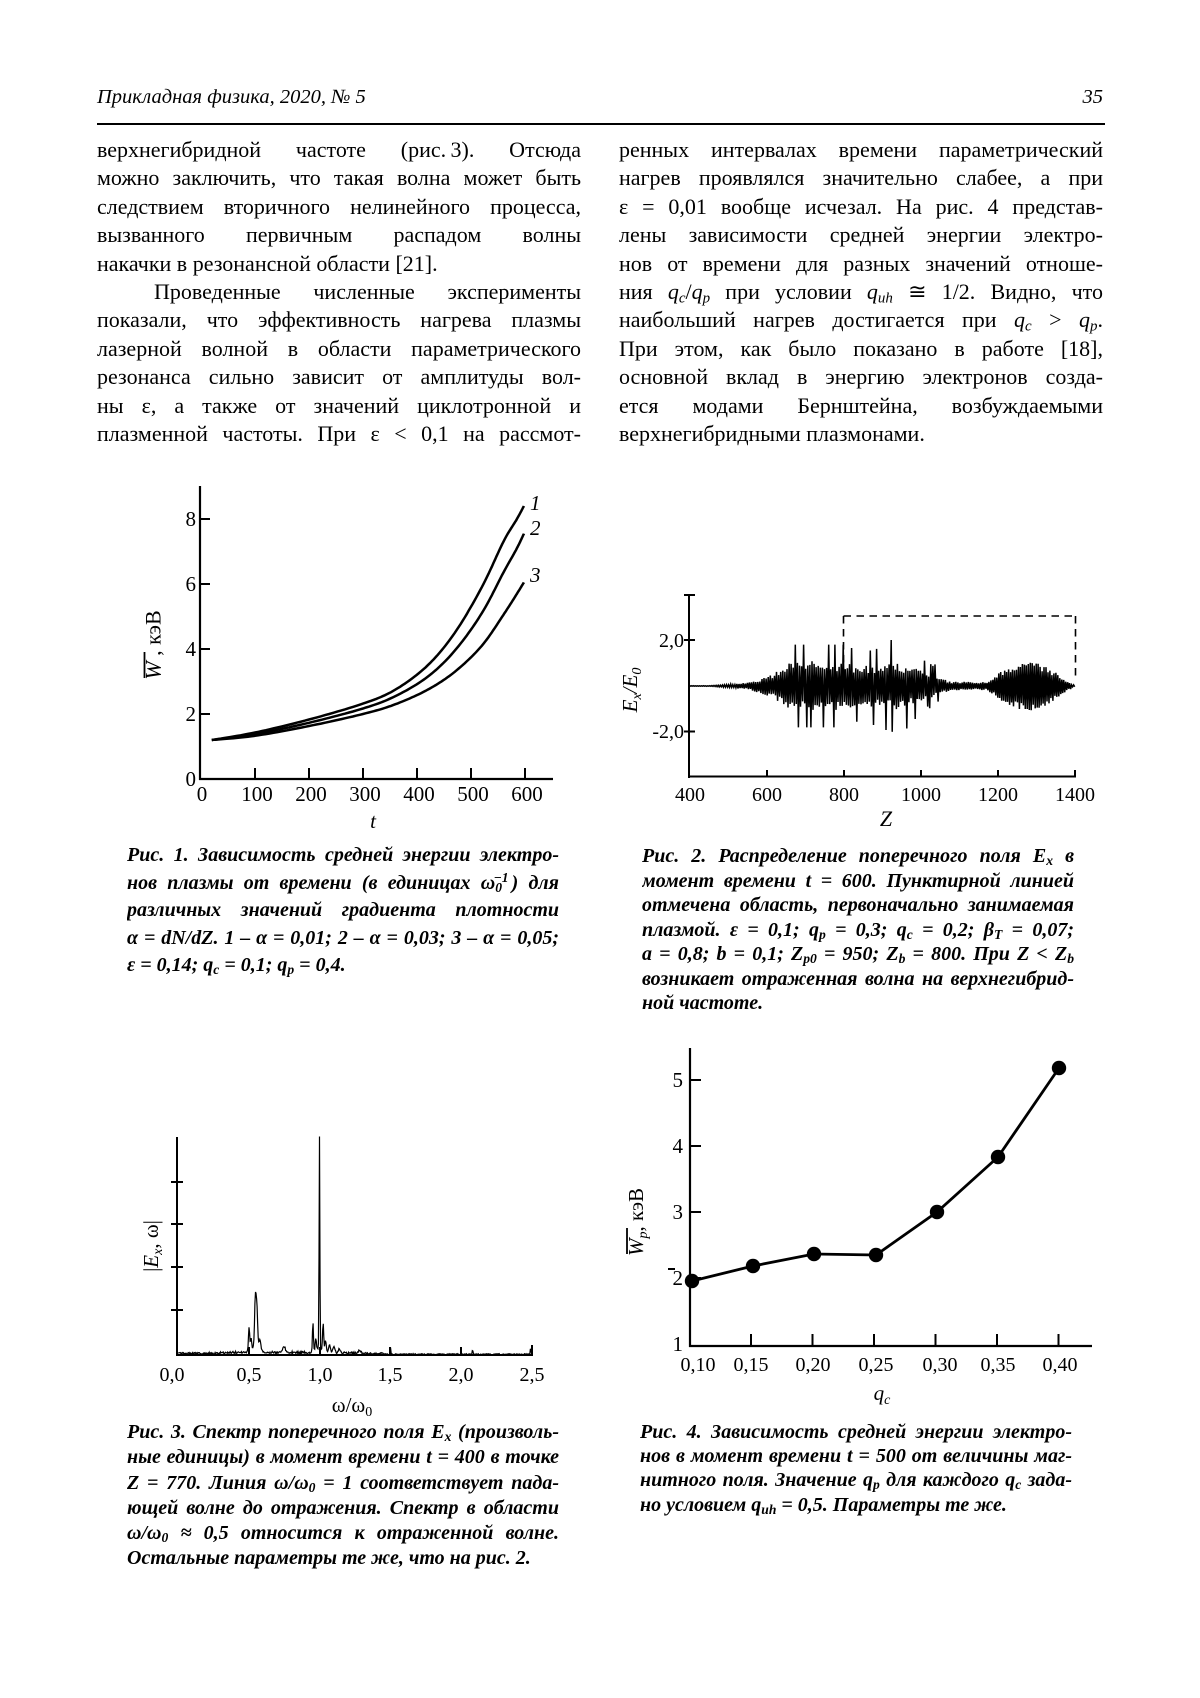  Describe the element at coordinates (940, 1365) in the screenshot. I see `svg-text: 0,30` at that location.